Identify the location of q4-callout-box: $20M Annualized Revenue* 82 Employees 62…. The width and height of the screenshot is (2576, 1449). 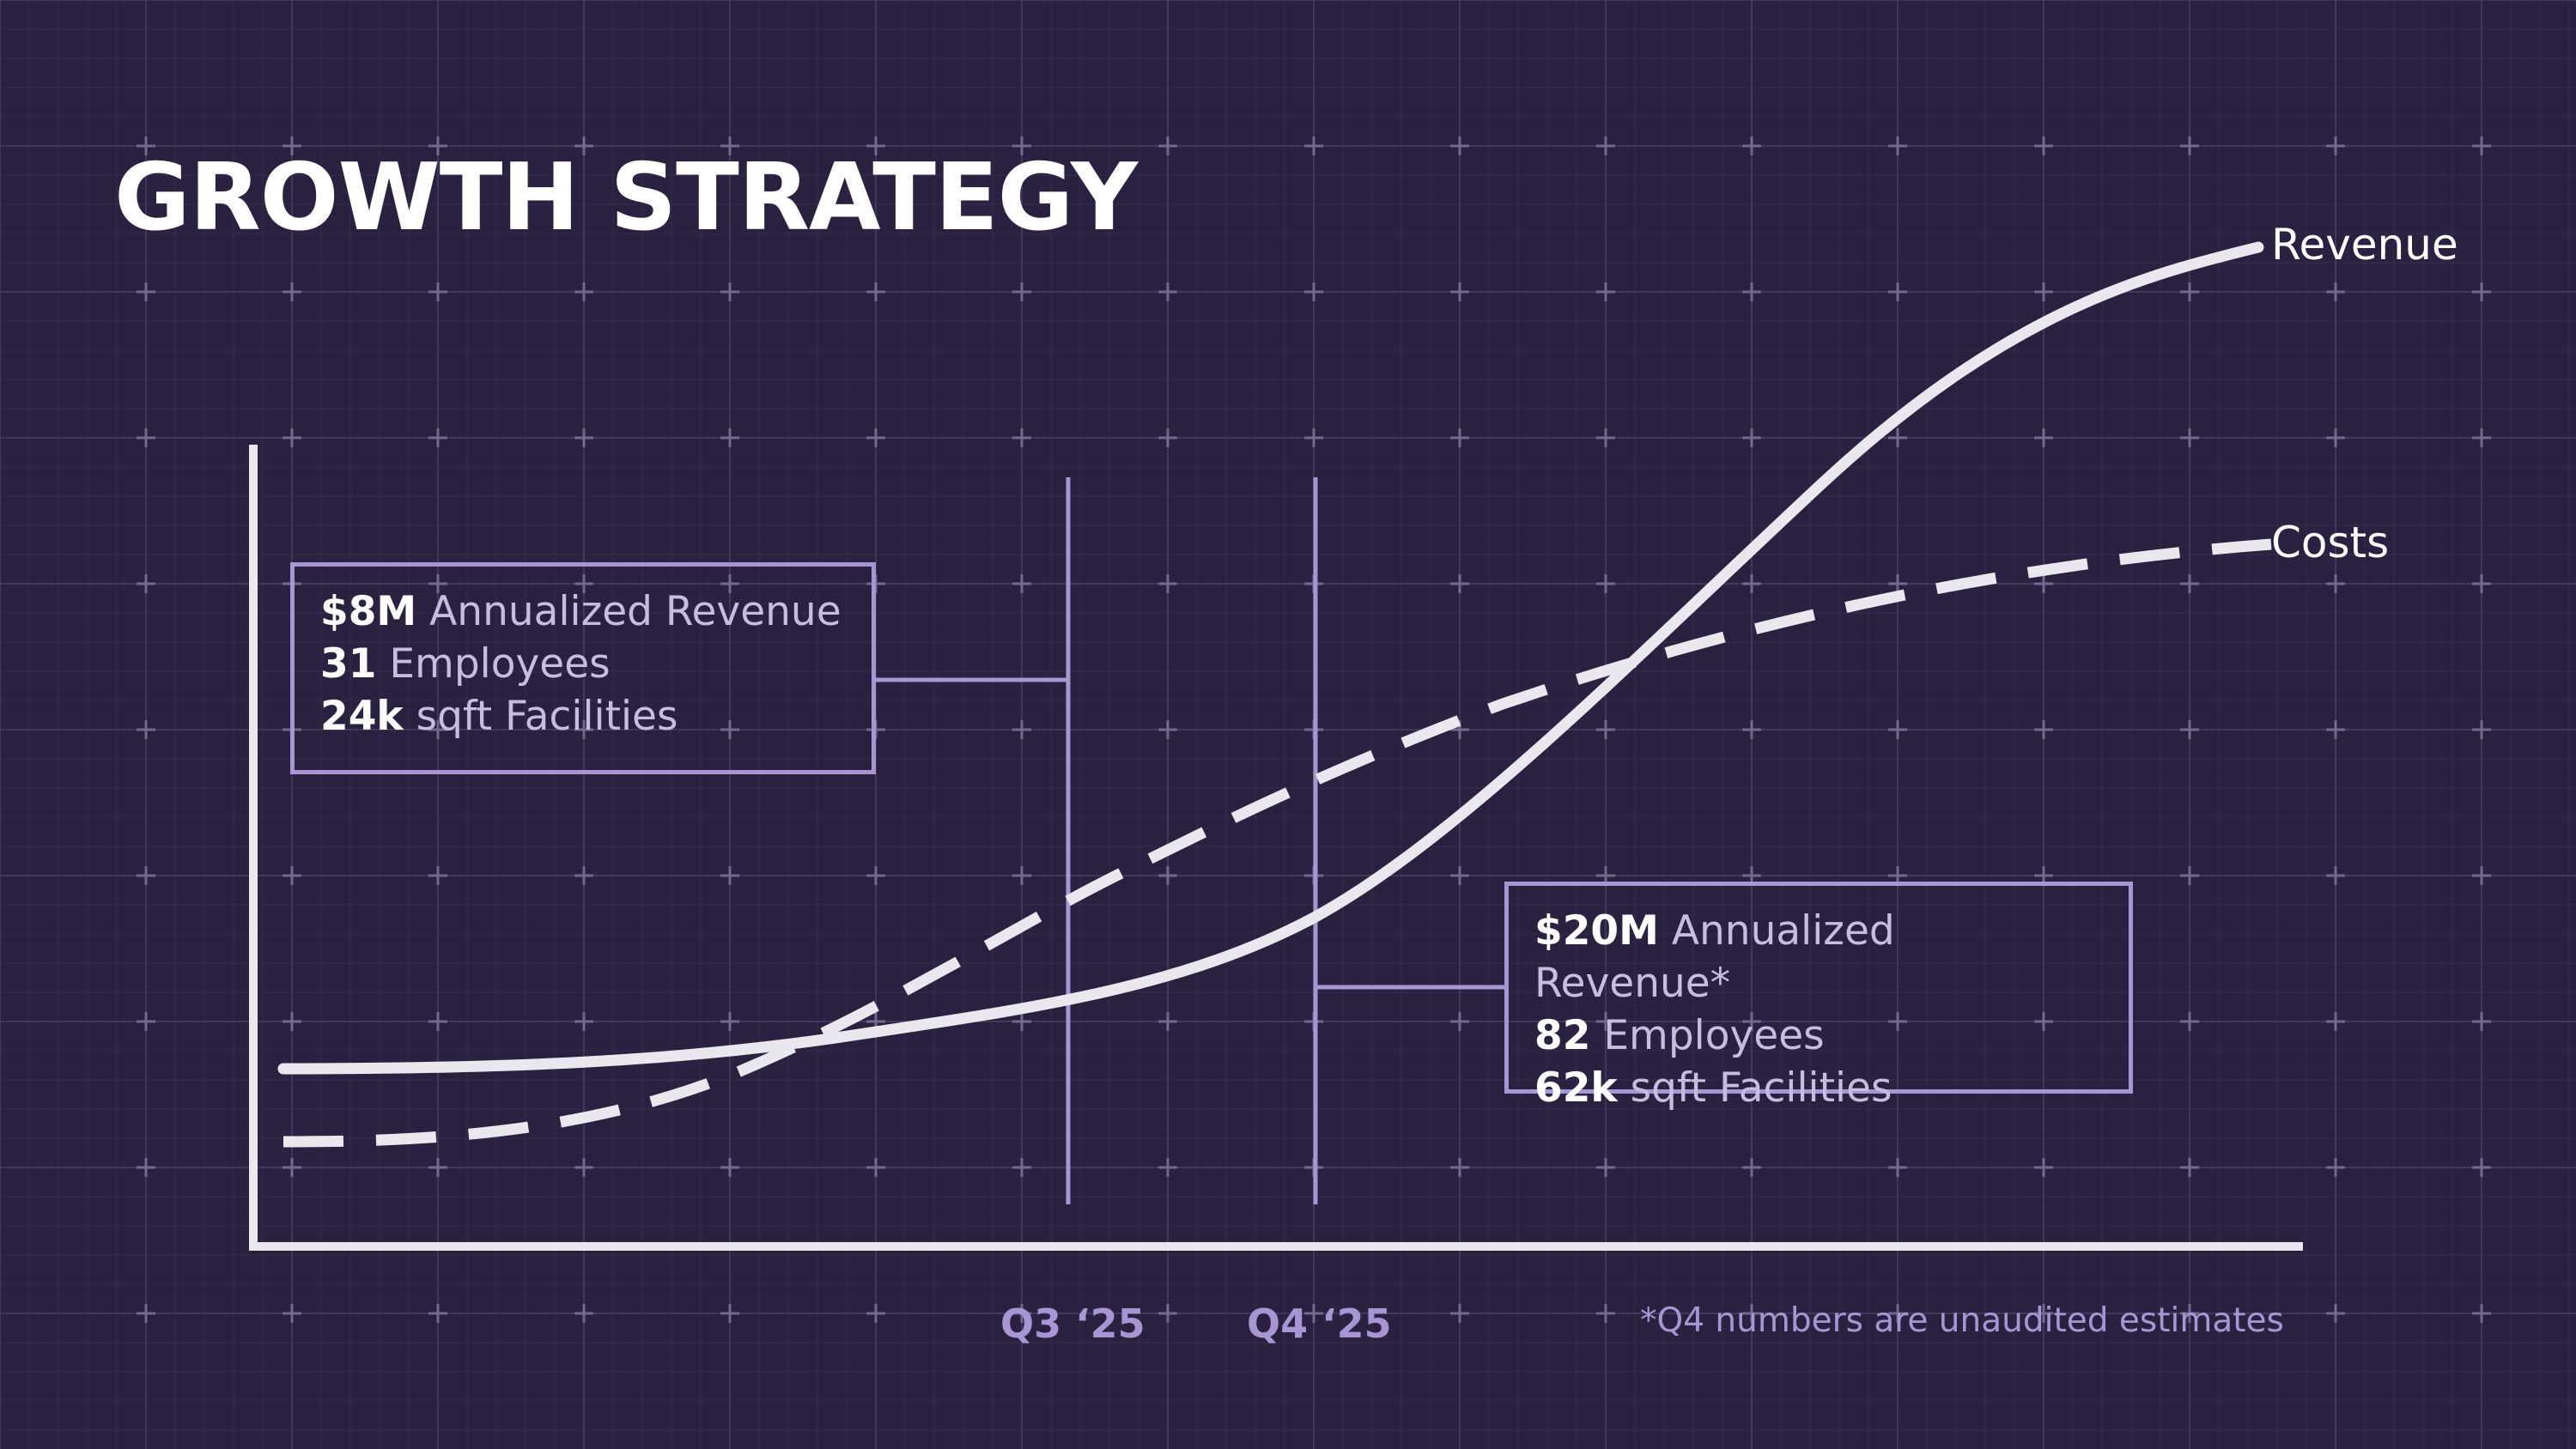
(1819, 997).